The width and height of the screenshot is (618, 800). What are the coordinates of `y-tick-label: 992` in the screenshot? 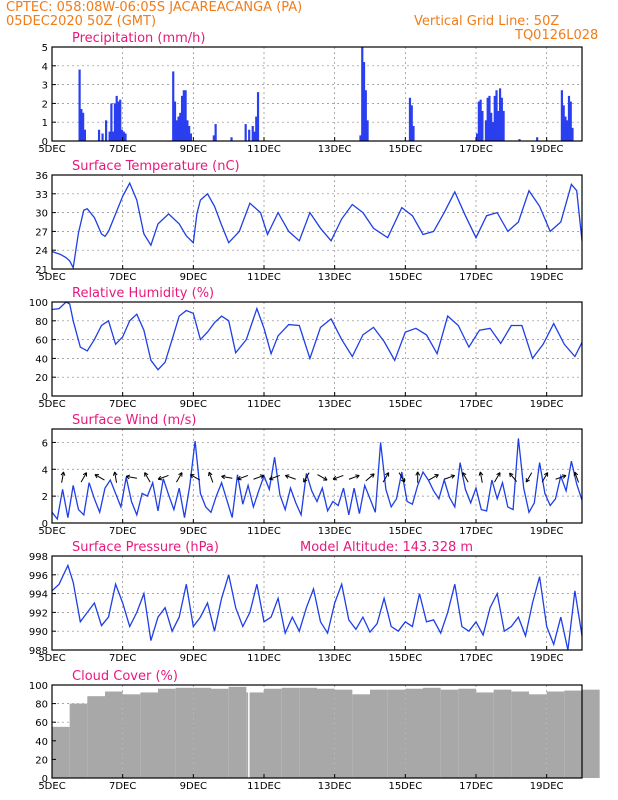 It's located at (38, 613).